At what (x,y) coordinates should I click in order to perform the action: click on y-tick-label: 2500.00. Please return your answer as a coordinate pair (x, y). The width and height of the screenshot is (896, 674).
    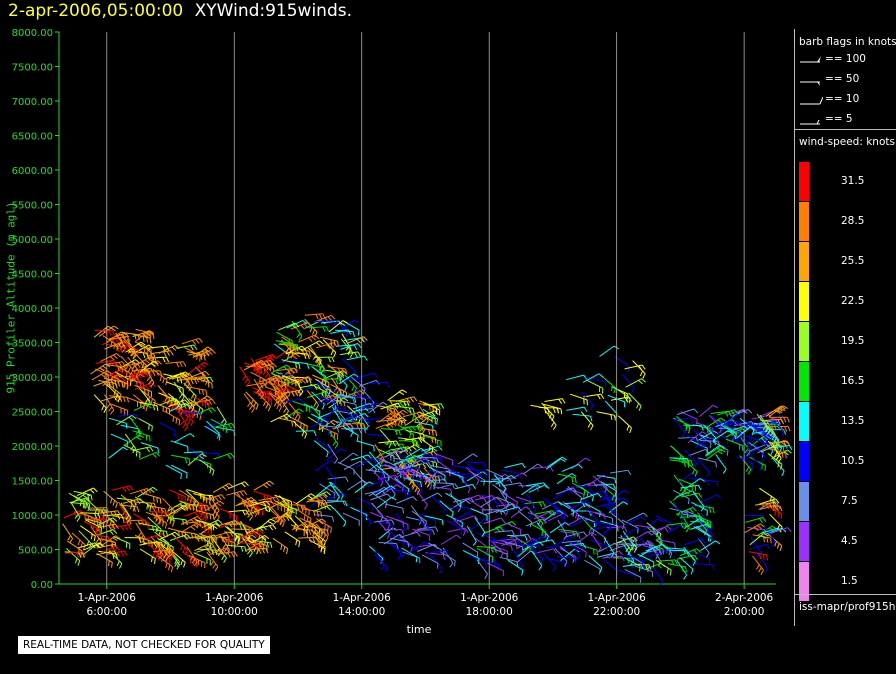
    Looking at the image, I should click on (32, 413).